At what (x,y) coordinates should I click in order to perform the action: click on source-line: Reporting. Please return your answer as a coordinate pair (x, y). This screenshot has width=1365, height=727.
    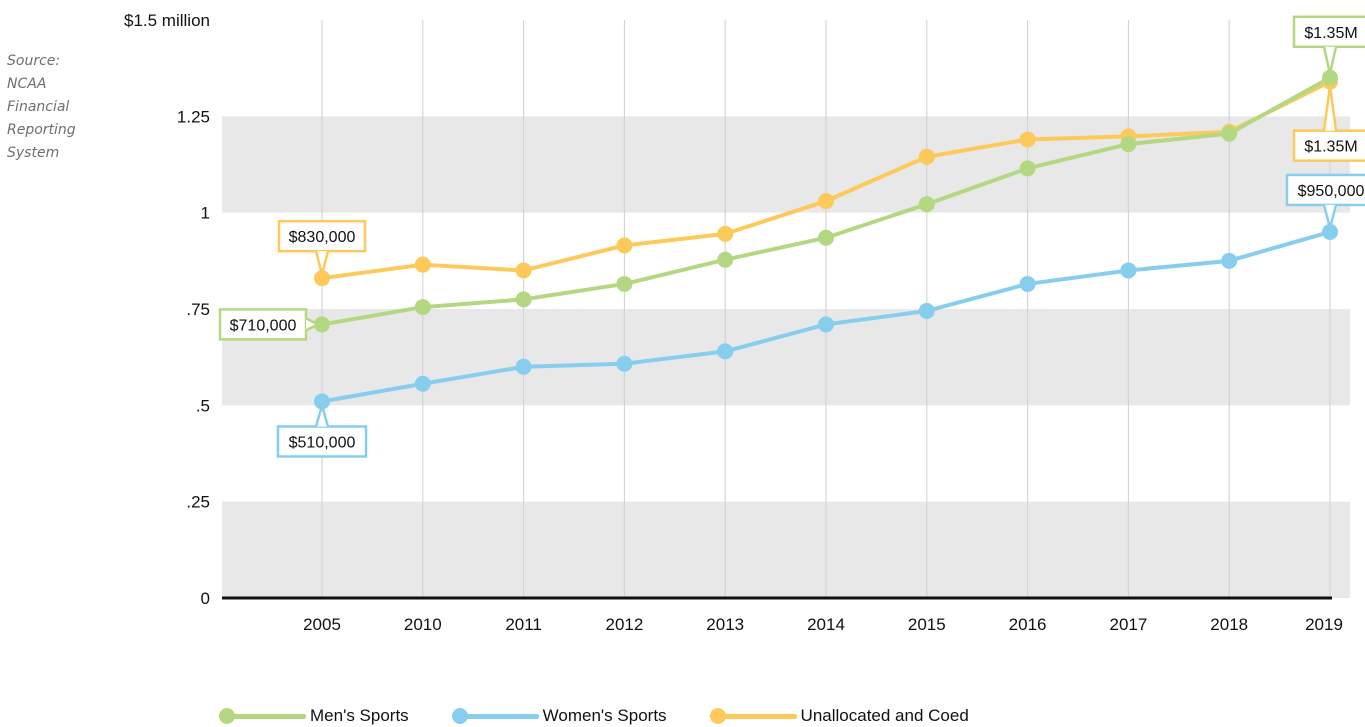
    Looking at the image, I should click on (41, 130).